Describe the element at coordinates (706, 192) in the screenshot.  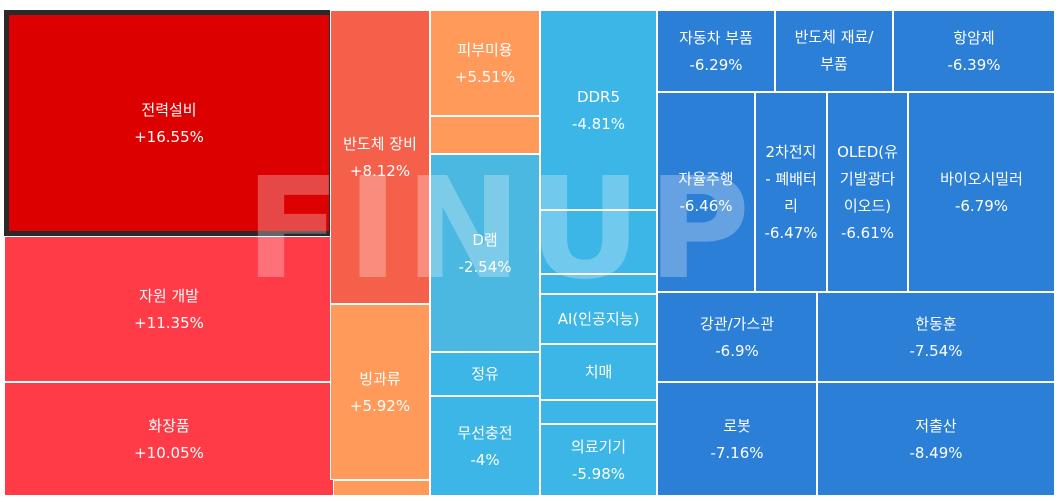
I see `sector-tile-17: 자율주행 -6.46%` at that location.